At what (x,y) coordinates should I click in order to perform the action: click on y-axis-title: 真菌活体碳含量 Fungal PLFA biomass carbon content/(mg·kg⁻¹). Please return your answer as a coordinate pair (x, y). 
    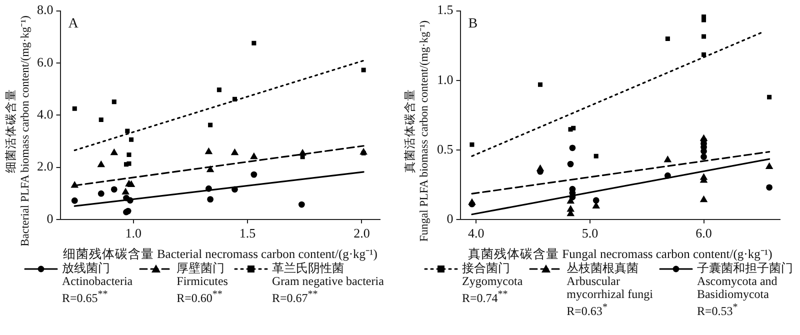
    Looking at the image, I should click on (418, 131).